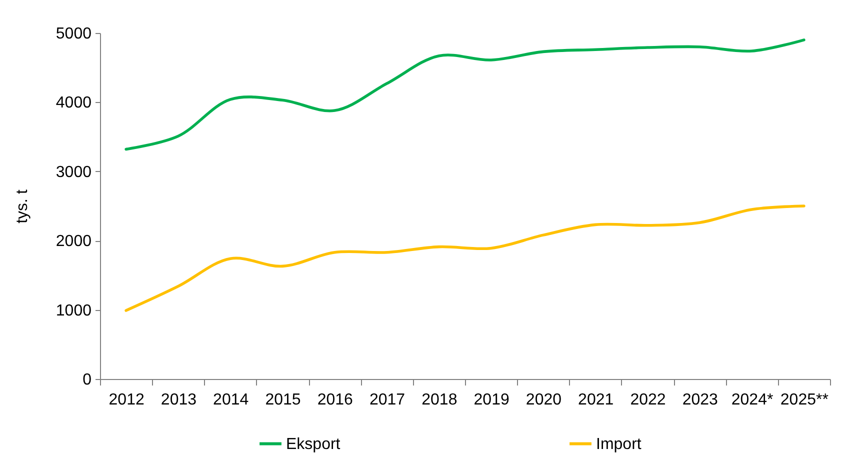 This screenshot has width=842, height=459. What do you see at coordinates (752, 400) in the screenshot?
I see `x-tick-label: 2024*` at bounding box center [752, 400].